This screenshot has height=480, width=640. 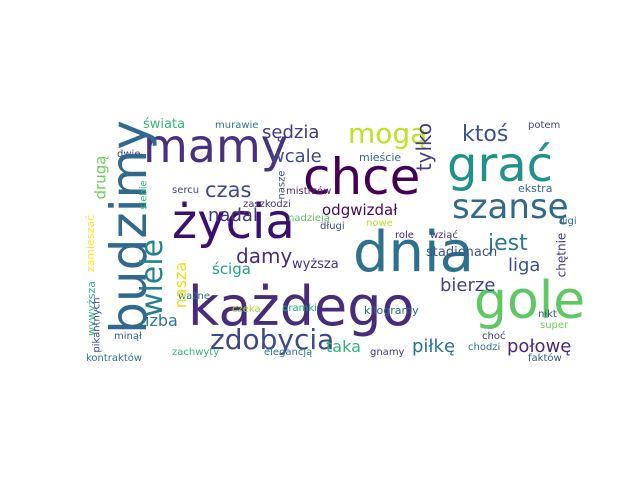 I want to click on word-elegancja: elegancją, so click(x=288, y=352).